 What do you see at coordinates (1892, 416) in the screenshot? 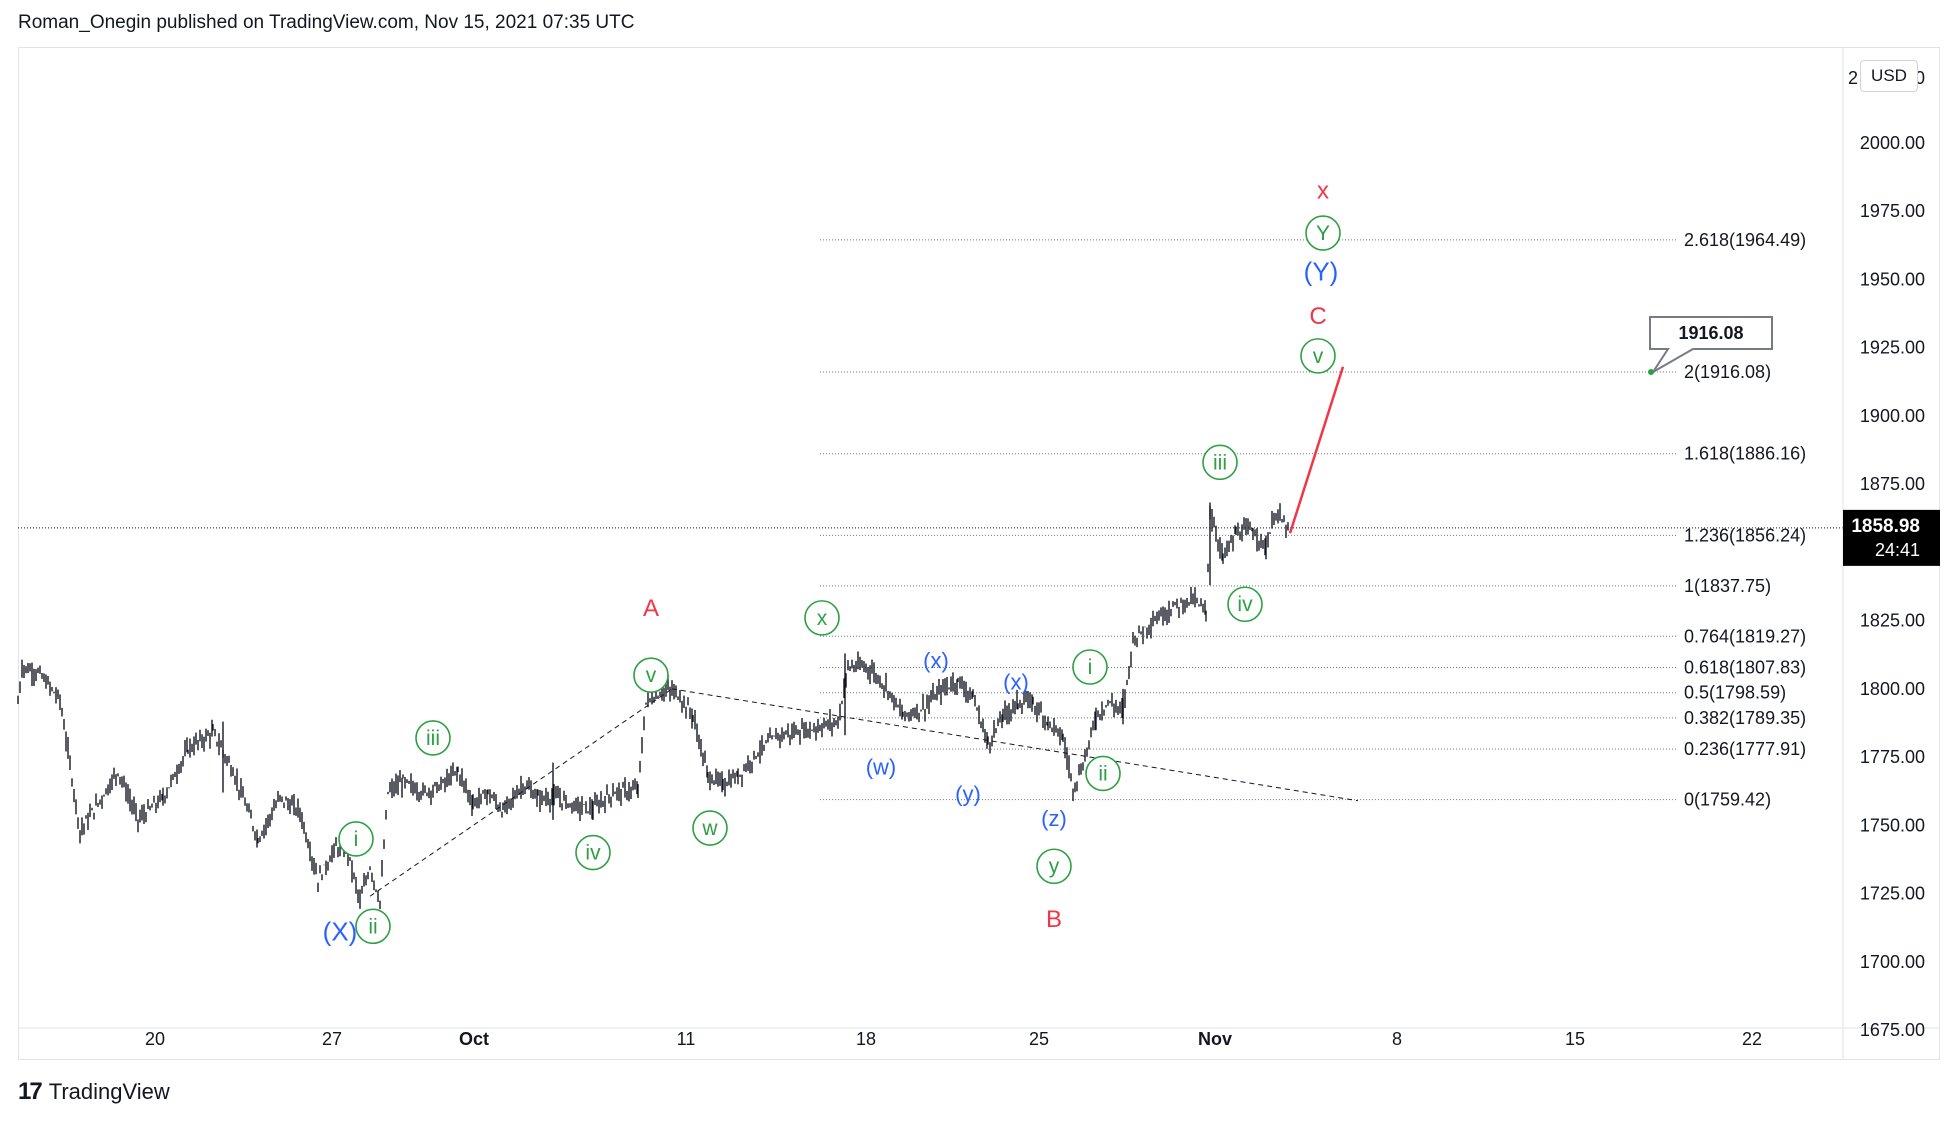
I see `price-tick-label: 1900.00` at bounding box center [1892, 416].